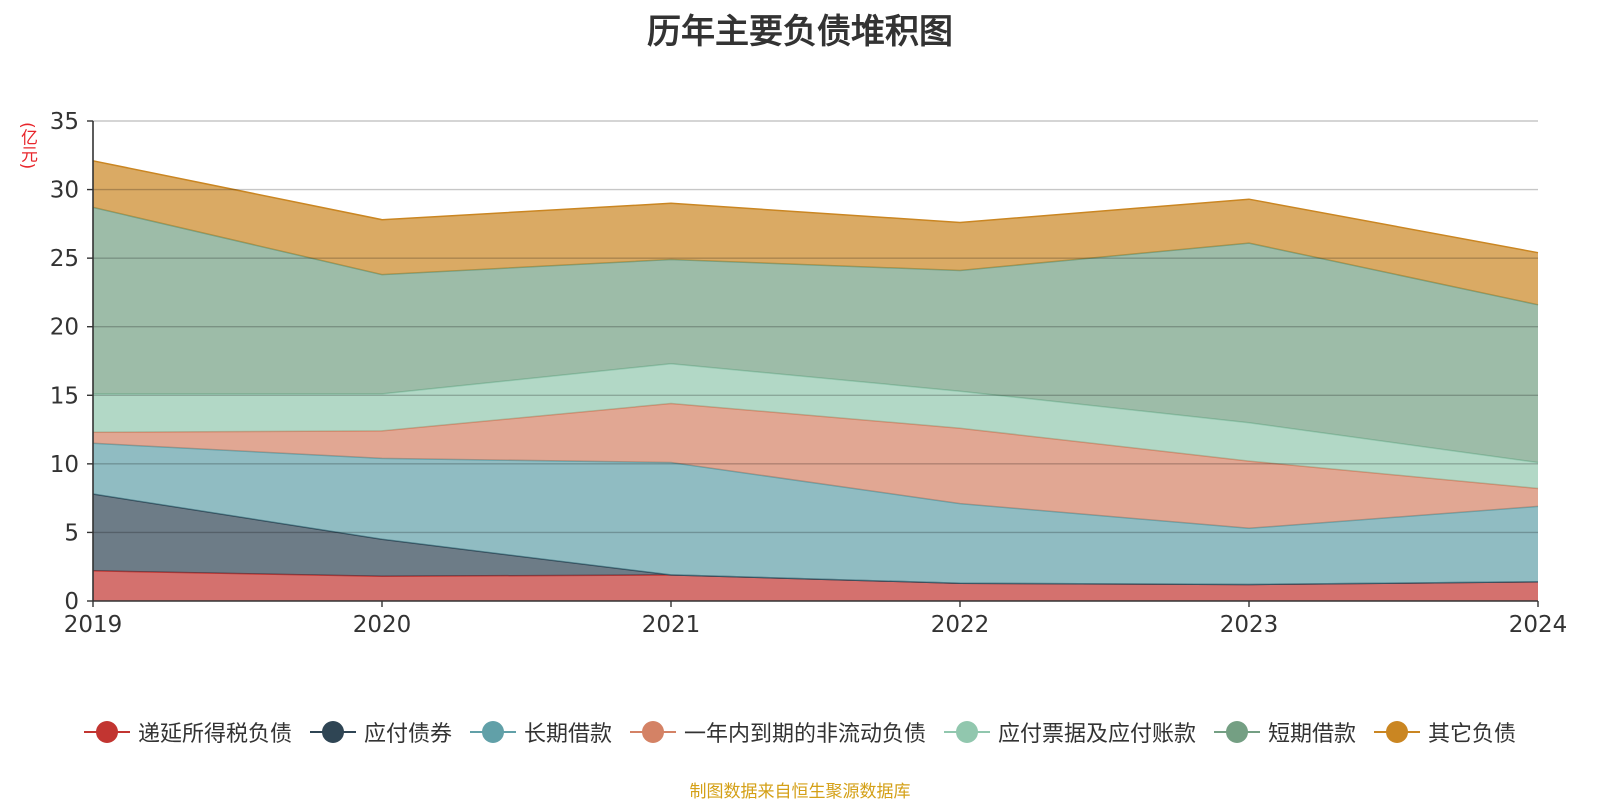 The width and height of the screenshot is (1600, 802). I want to click on legend-item: 其它负债, so click(1445, 732).